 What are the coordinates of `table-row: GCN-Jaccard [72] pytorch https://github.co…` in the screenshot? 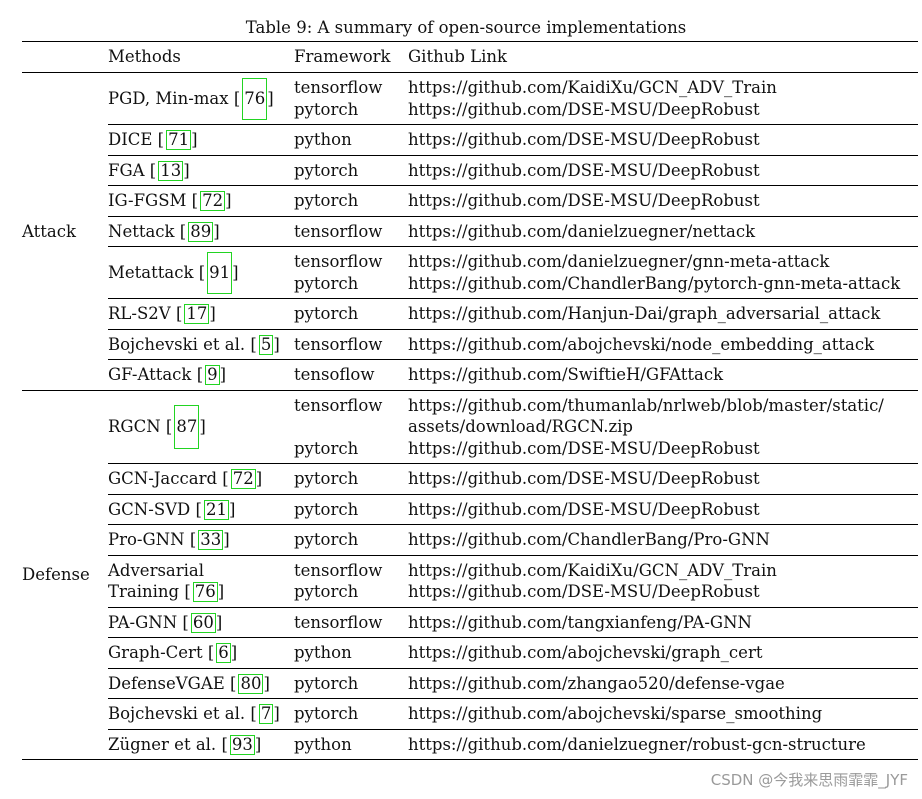 It's located at (470, 479).